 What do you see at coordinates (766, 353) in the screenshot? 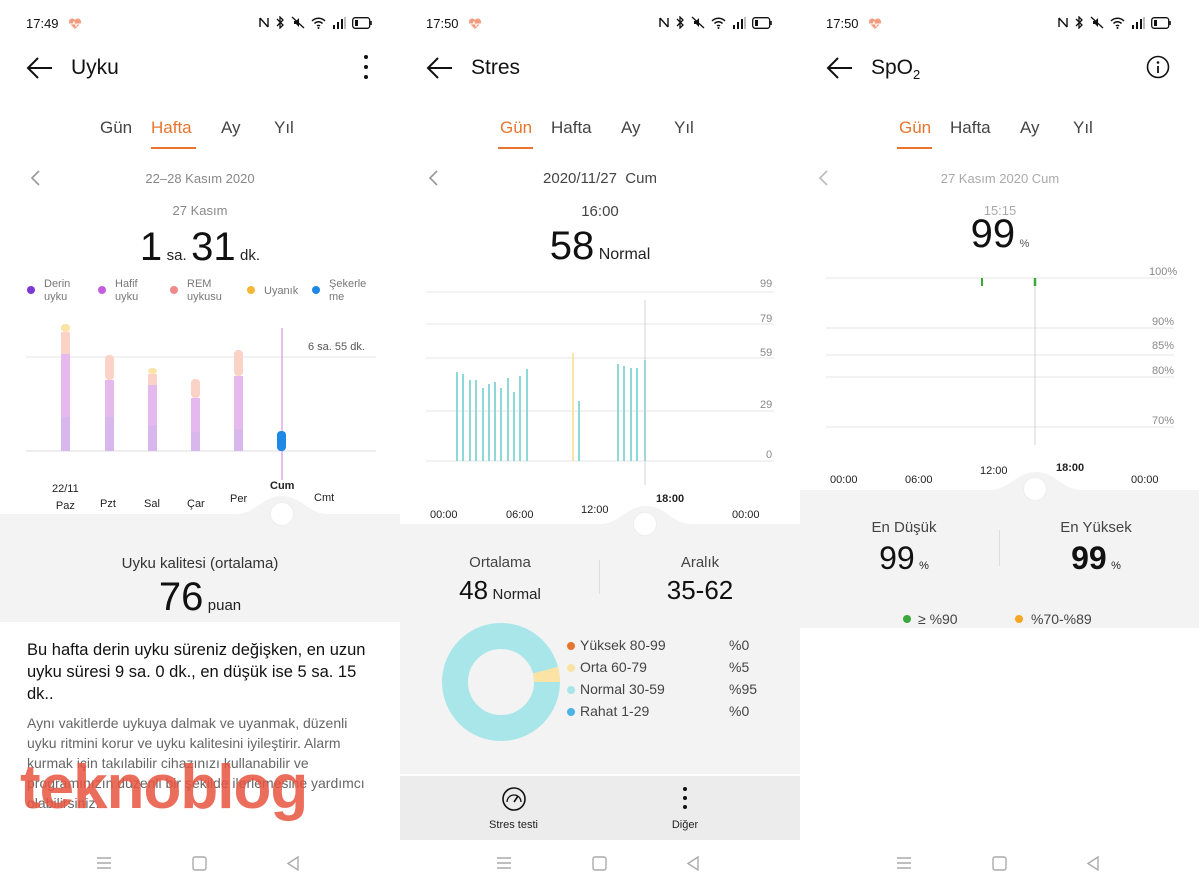
I see `y-tick: 59` at bounding box center [766, 353].